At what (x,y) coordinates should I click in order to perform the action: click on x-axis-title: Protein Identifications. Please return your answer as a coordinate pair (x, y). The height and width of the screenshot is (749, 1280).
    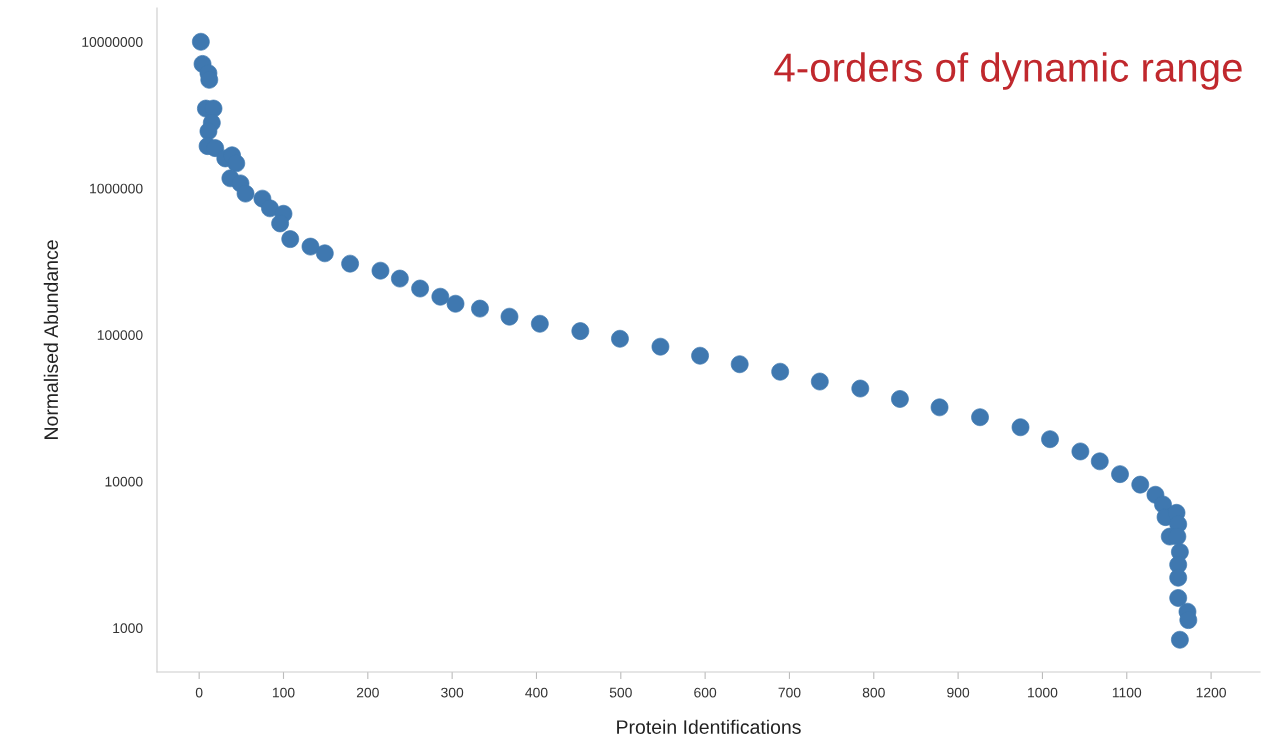
    Looking at the image, I should click on (709, 726).